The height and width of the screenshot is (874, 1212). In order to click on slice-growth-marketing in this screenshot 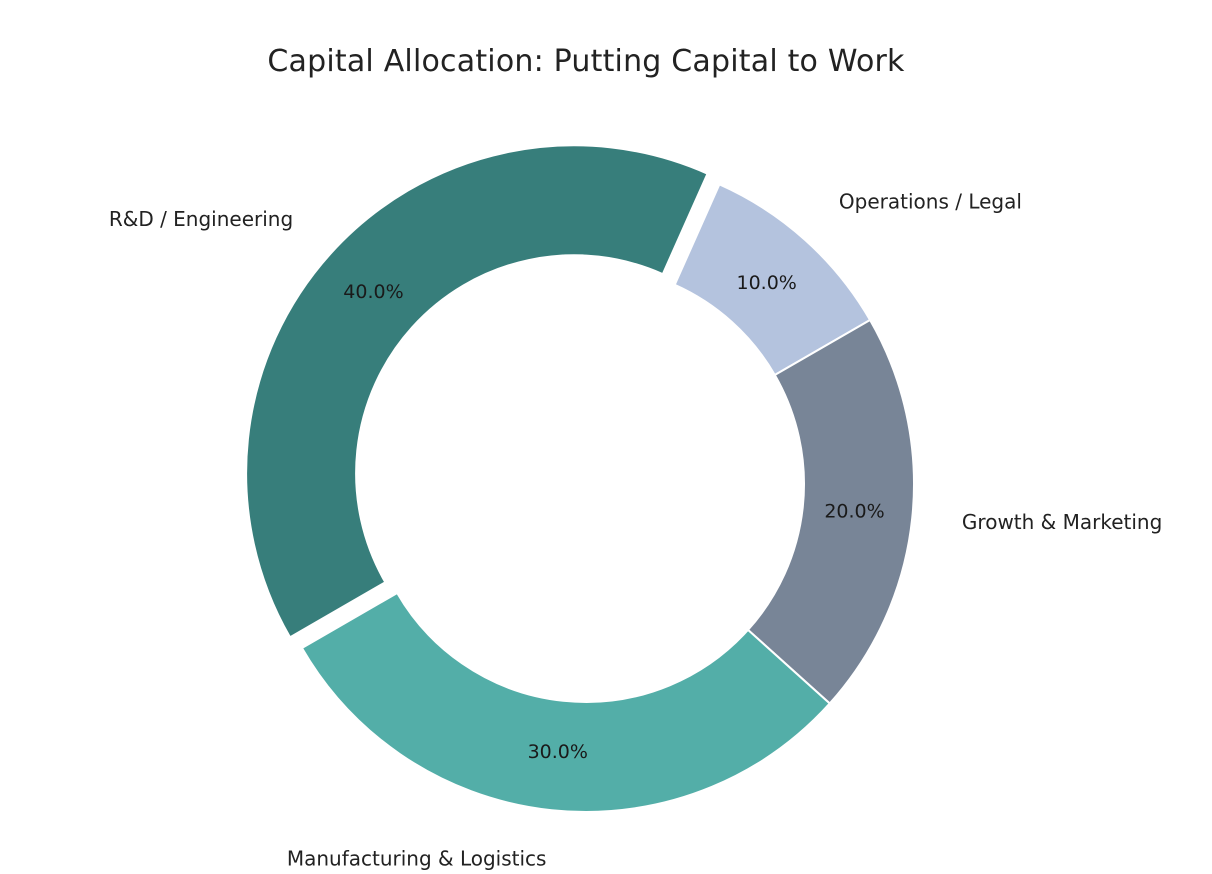, I will do `click(830, 511)`.